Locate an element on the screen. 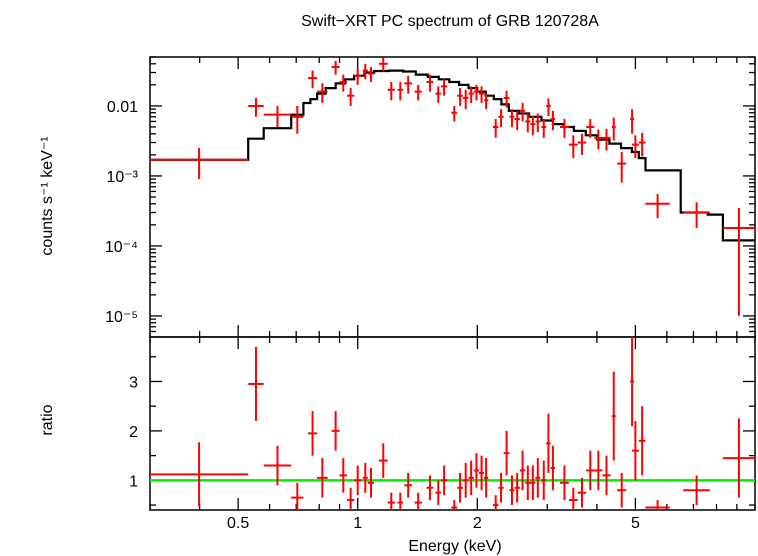 This screenshot has width=758, height=556. y-tick-label: 2 is located at coordinates (133, 432).